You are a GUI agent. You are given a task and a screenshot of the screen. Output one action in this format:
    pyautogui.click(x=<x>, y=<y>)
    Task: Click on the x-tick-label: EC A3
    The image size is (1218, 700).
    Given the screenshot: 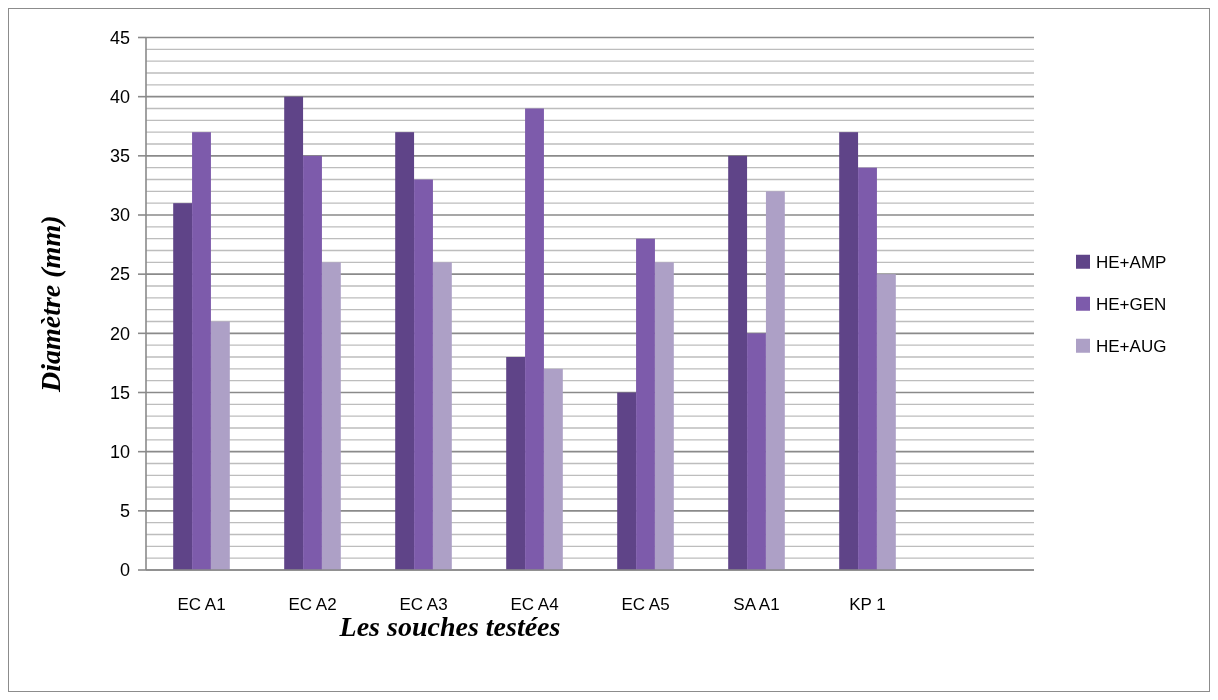 What is the action you would take?
    pyautogui.click(x=423, y=604)
    